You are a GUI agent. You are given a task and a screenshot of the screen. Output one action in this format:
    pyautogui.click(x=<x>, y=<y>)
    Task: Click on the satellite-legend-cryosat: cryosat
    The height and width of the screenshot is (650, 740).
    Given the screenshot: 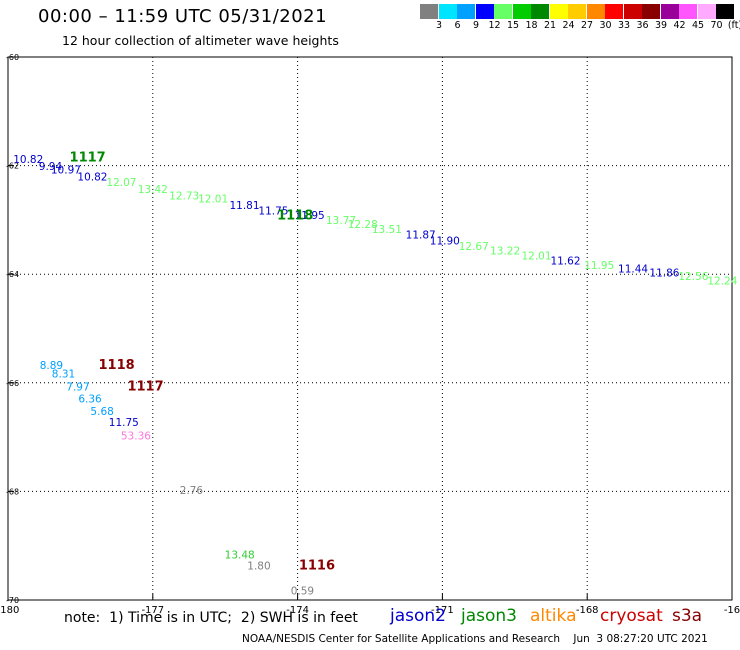 What is the action you would take?
    pyautogui.click(x=631, y=616)
    